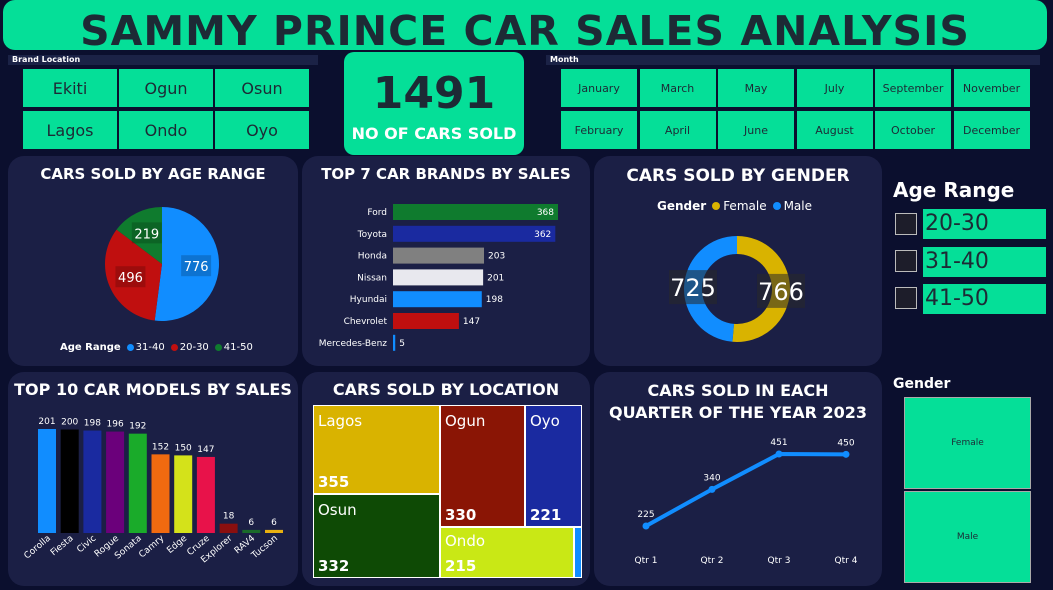 This screenshot has height=590, width=1053. I want to click on treemap-cell-oyo: Oyo 221, so click(553, 466).